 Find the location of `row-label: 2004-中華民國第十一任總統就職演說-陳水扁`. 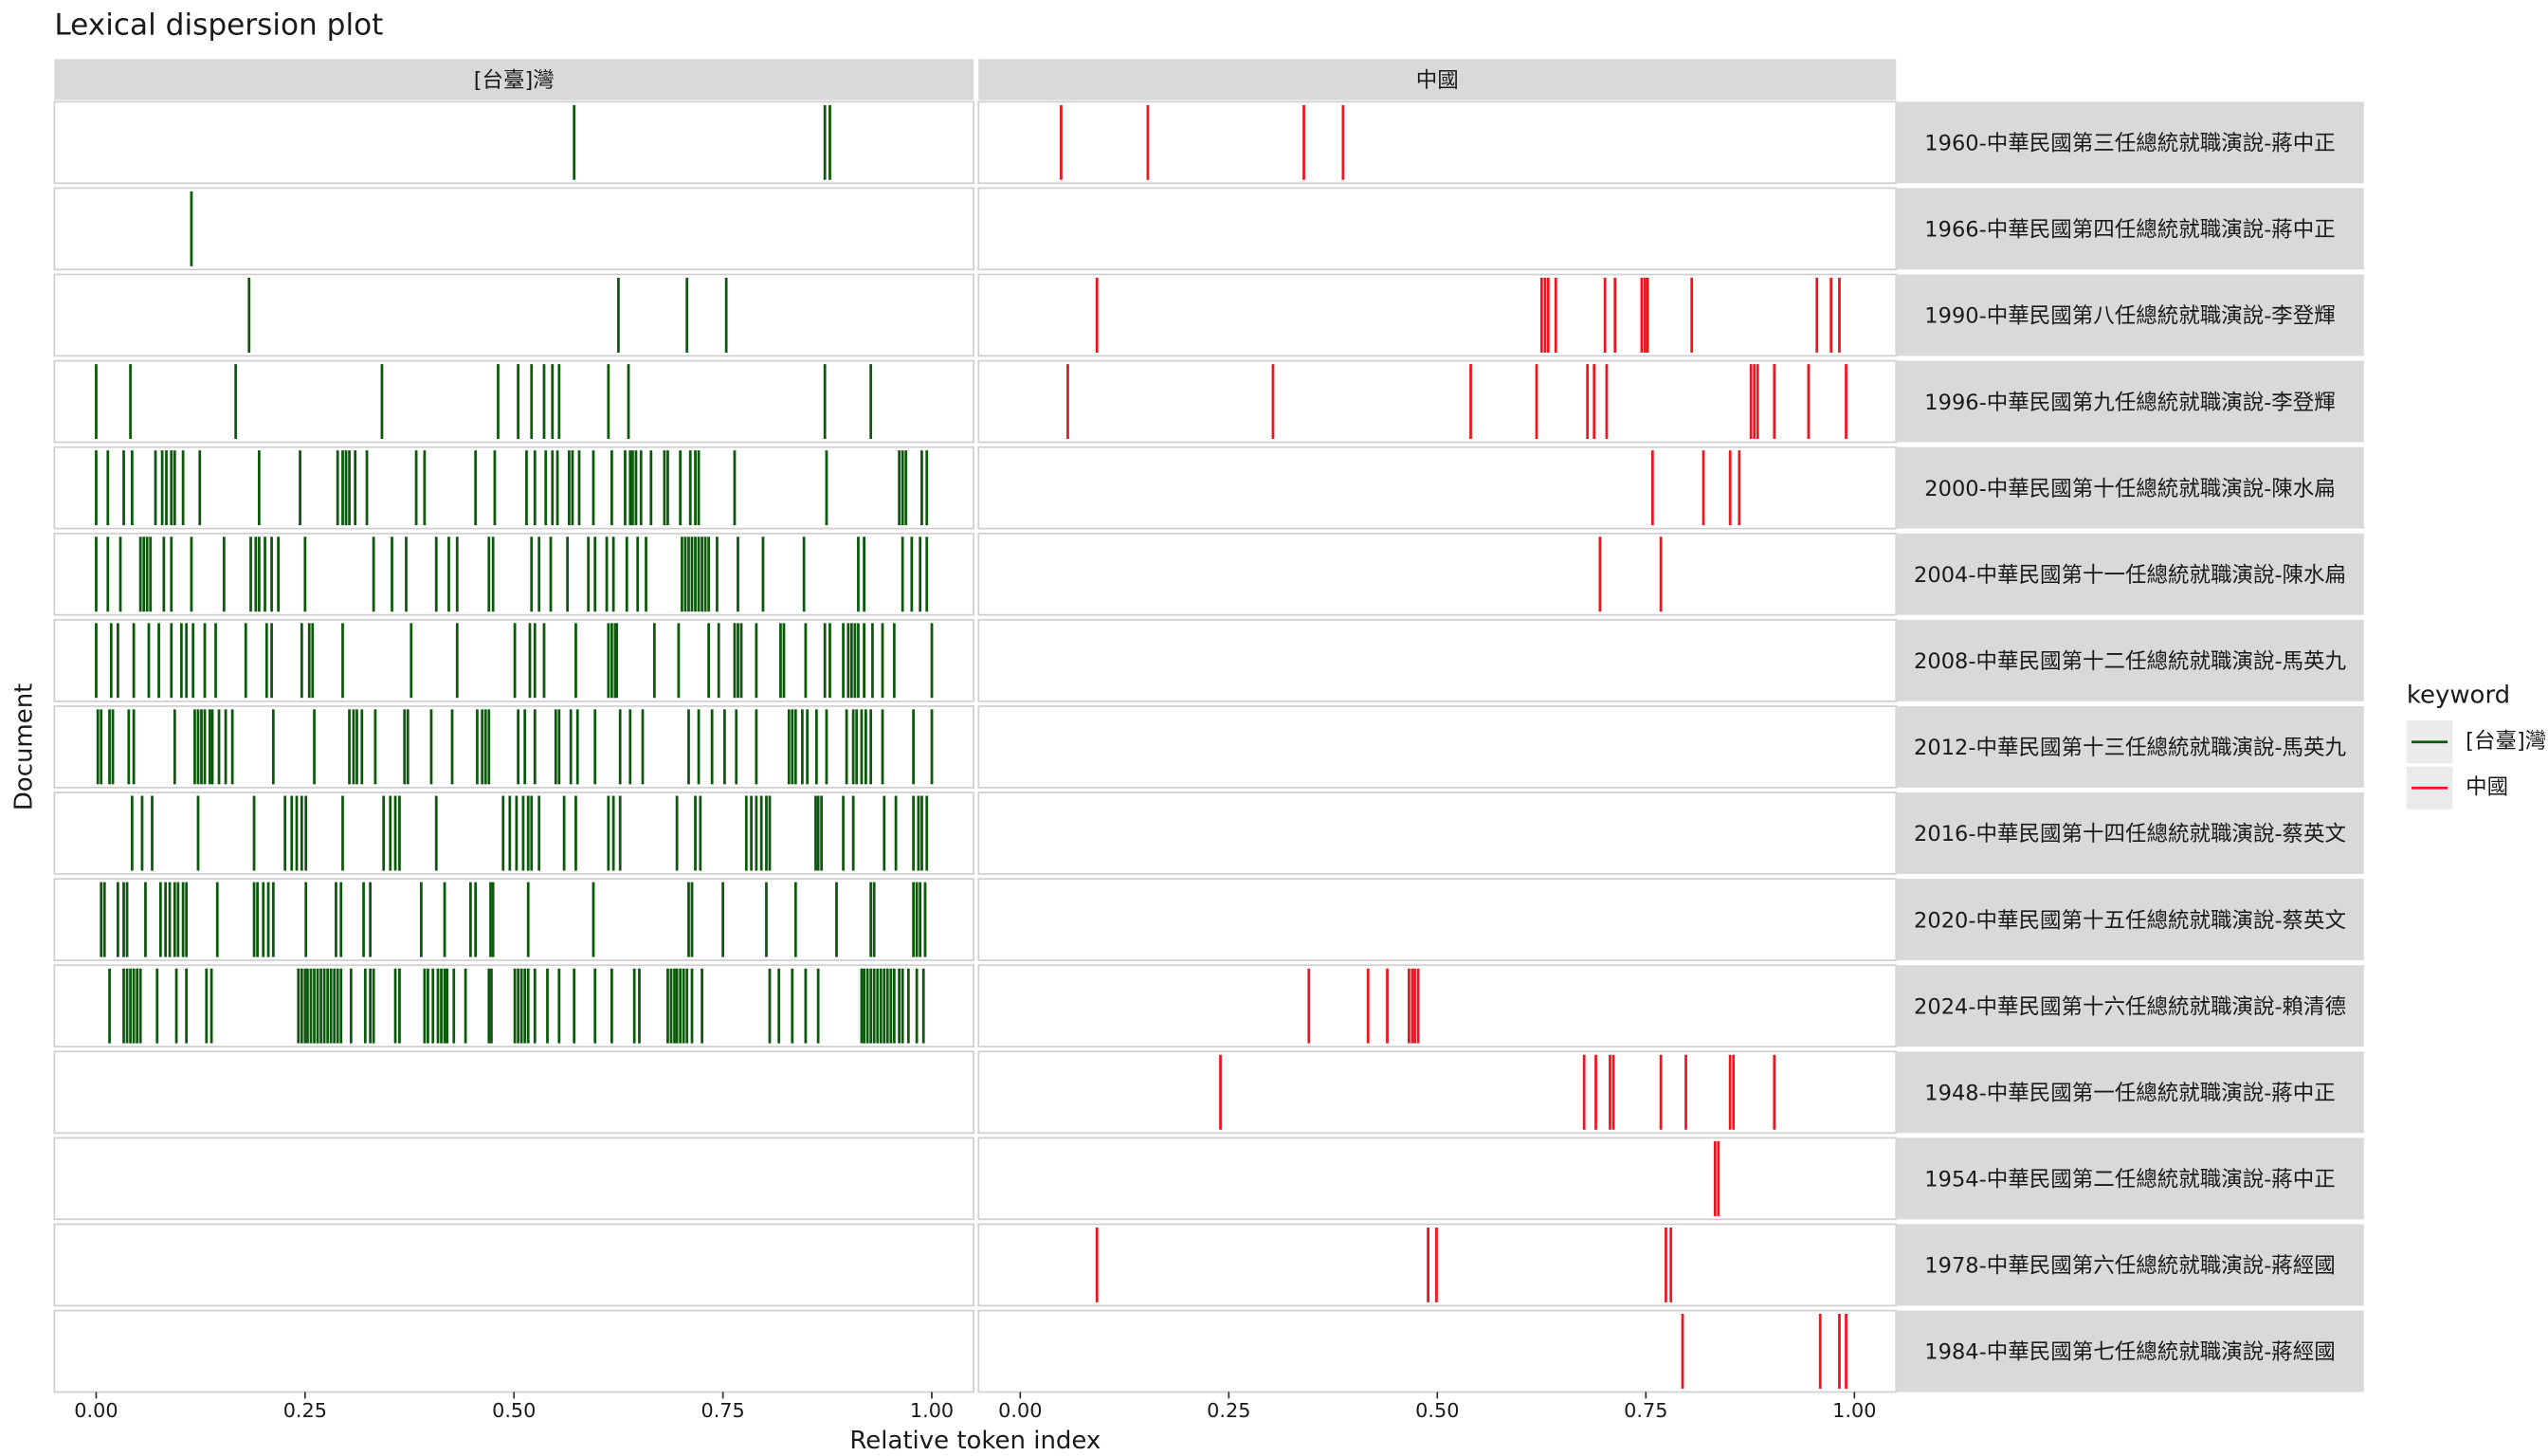

row-label: 2004-中華民國第十一任總統就職演說-陳水扁 is located at coordinates (2130, 575).